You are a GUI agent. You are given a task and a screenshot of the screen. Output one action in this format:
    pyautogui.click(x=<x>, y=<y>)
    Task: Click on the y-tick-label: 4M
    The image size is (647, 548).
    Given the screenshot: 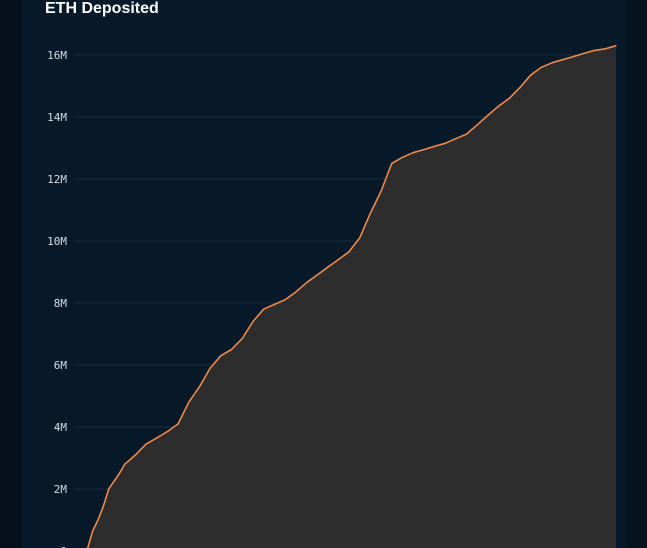 What is the action you would take?
    pyautogui.click(x=61, y=427)
    